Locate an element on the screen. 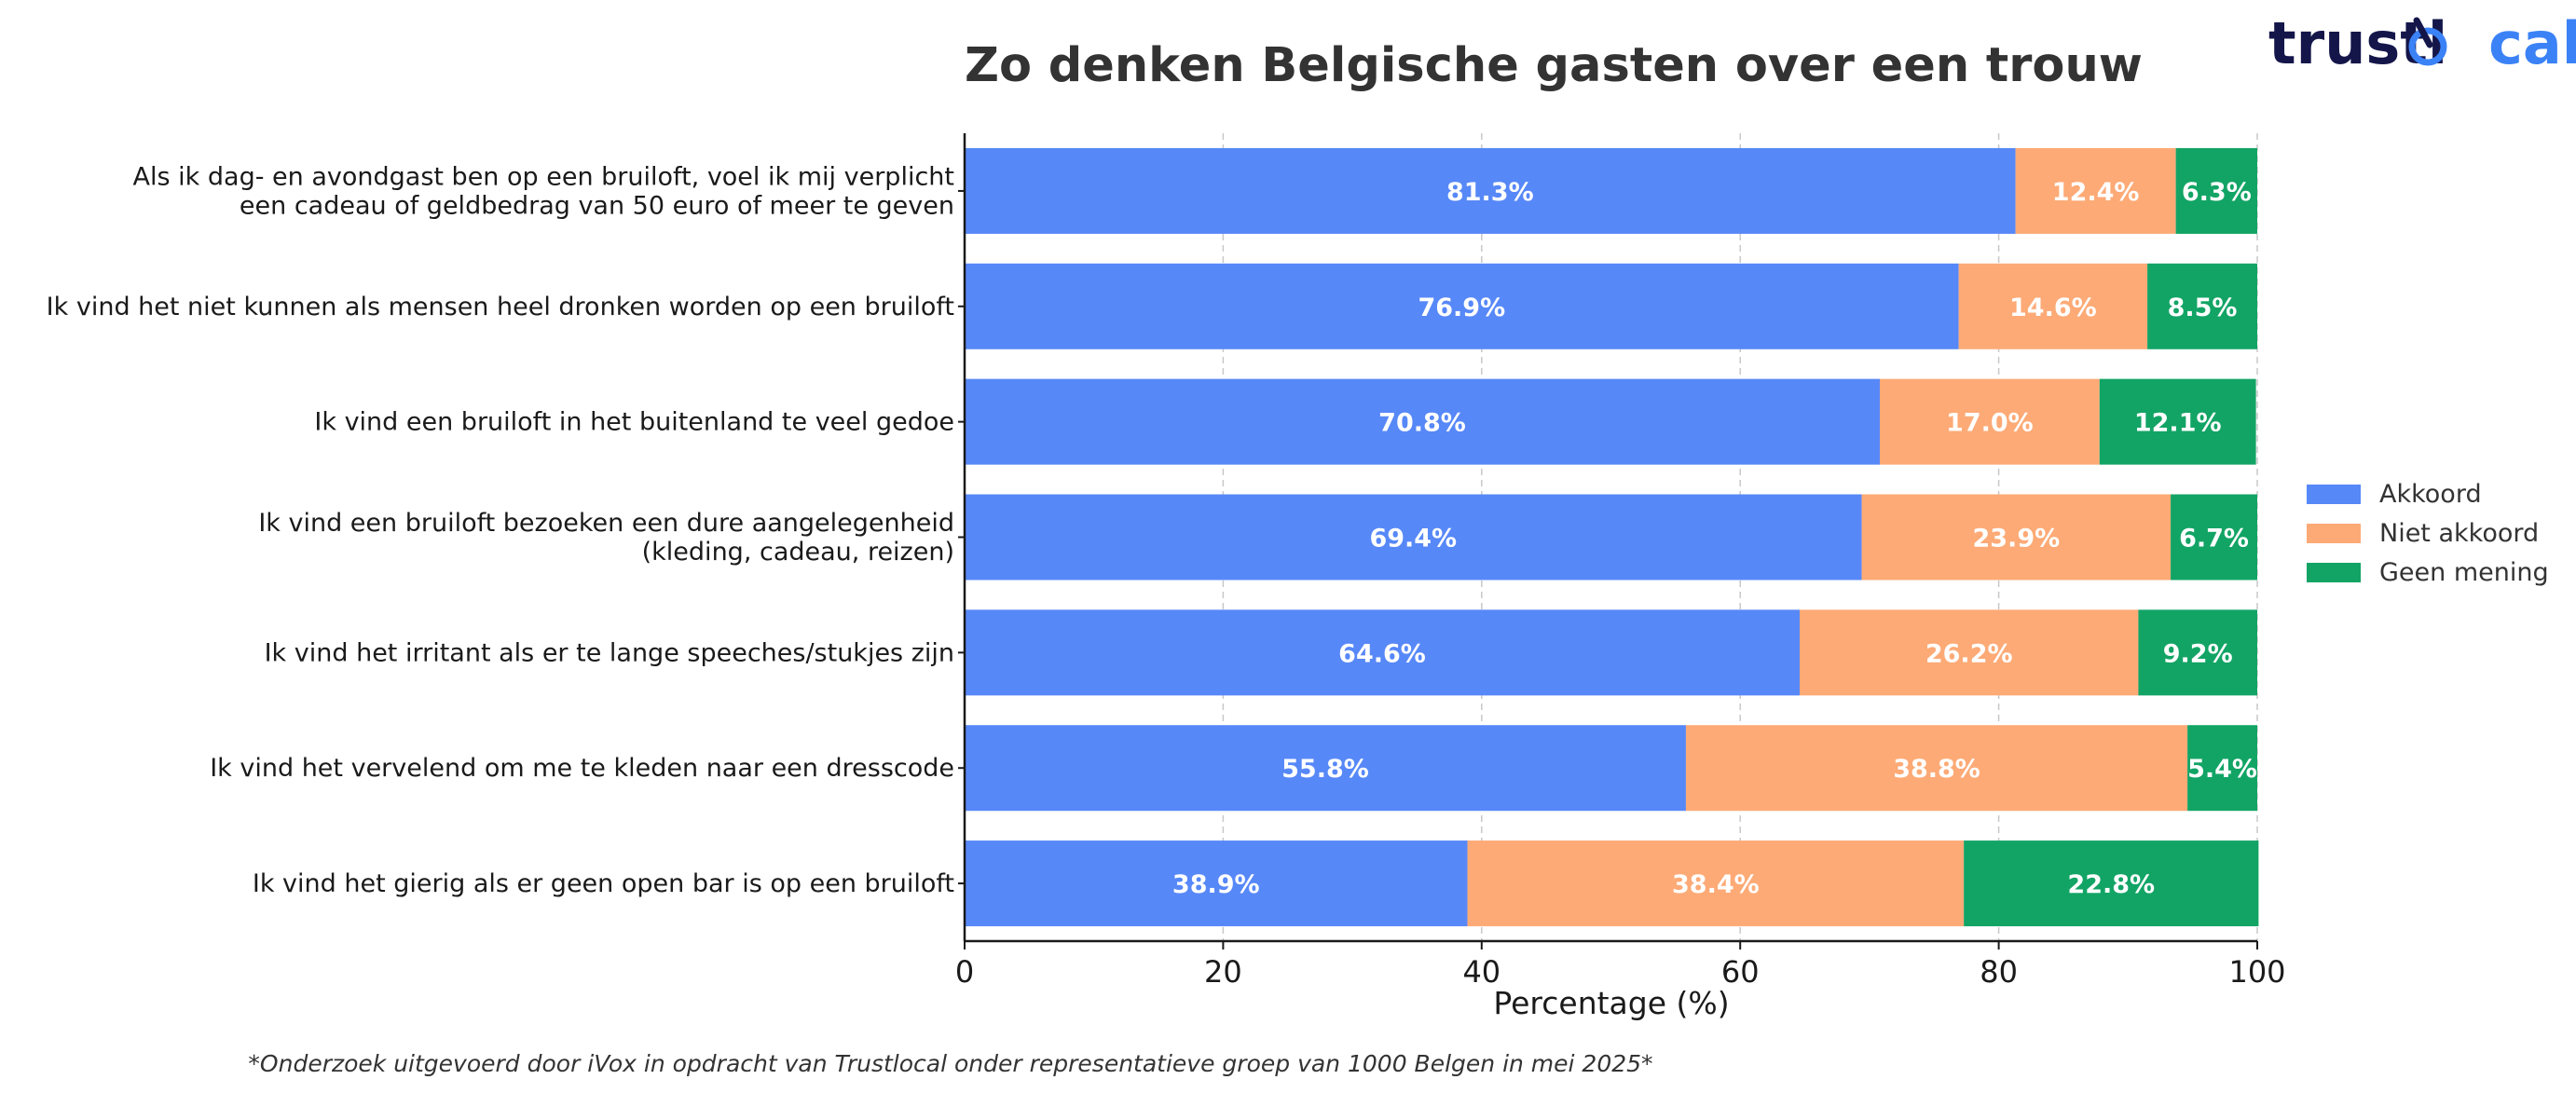 The width and height of the screenshot is (2576, 1093). bar-value-label: 81.3% is located at coordinates (1490, 192).